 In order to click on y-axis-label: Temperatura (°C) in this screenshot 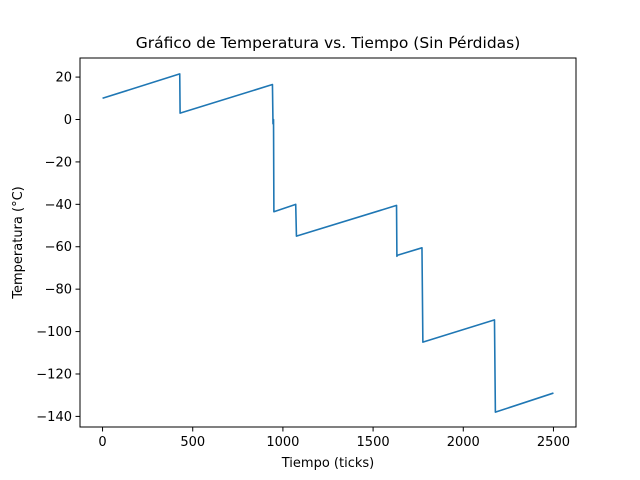, I will do `click(18, 242)`.